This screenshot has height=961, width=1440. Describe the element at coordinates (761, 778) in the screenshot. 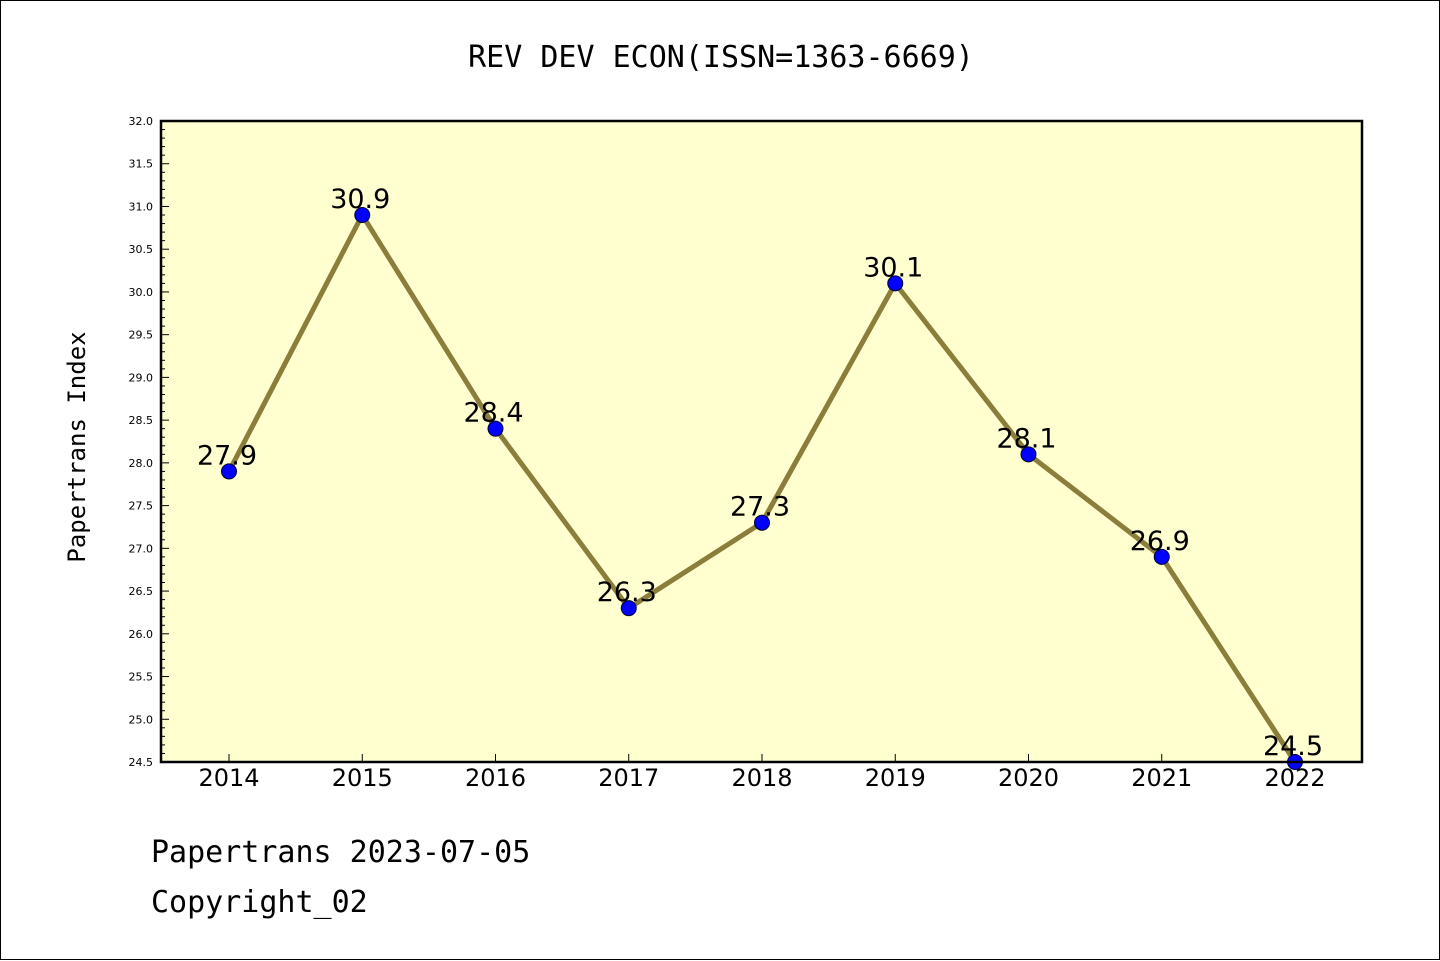

I see `x-tick-label: 2018` at that location.